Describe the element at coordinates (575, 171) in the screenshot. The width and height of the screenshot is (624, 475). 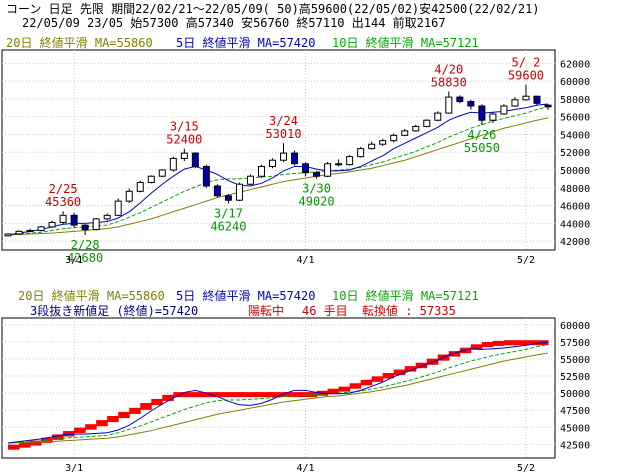
I see `main-y-tick: 50000` at that location.